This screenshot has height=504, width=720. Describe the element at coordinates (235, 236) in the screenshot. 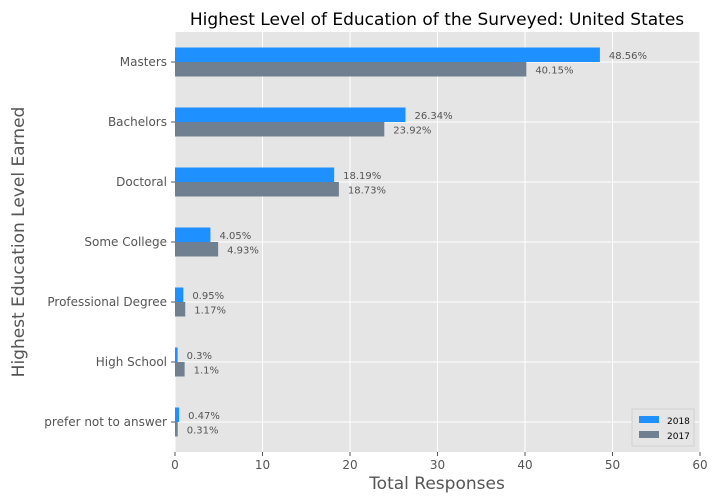

I see `bar-value-label: 4.05%` at that location.